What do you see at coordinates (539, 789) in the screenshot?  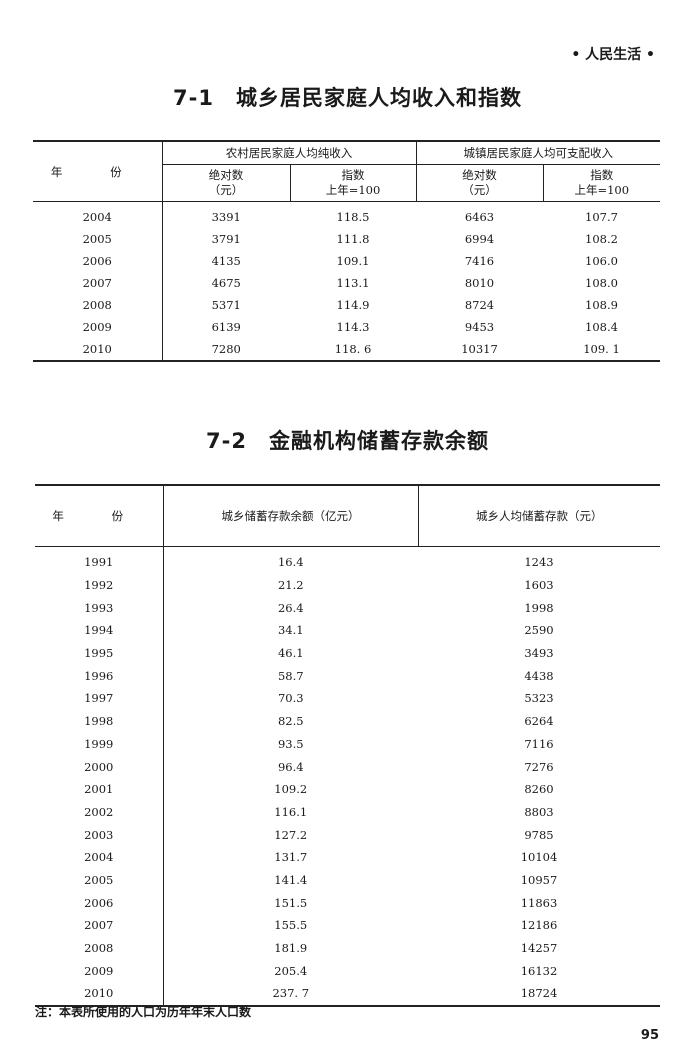 I see `value-cell: 8260` at bounding box center [539, 789].